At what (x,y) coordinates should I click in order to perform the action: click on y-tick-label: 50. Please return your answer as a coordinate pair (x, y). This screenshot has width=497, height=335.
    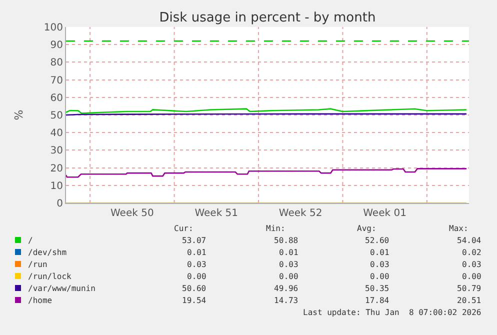
    Looking at the image, I should click on (56, 116).